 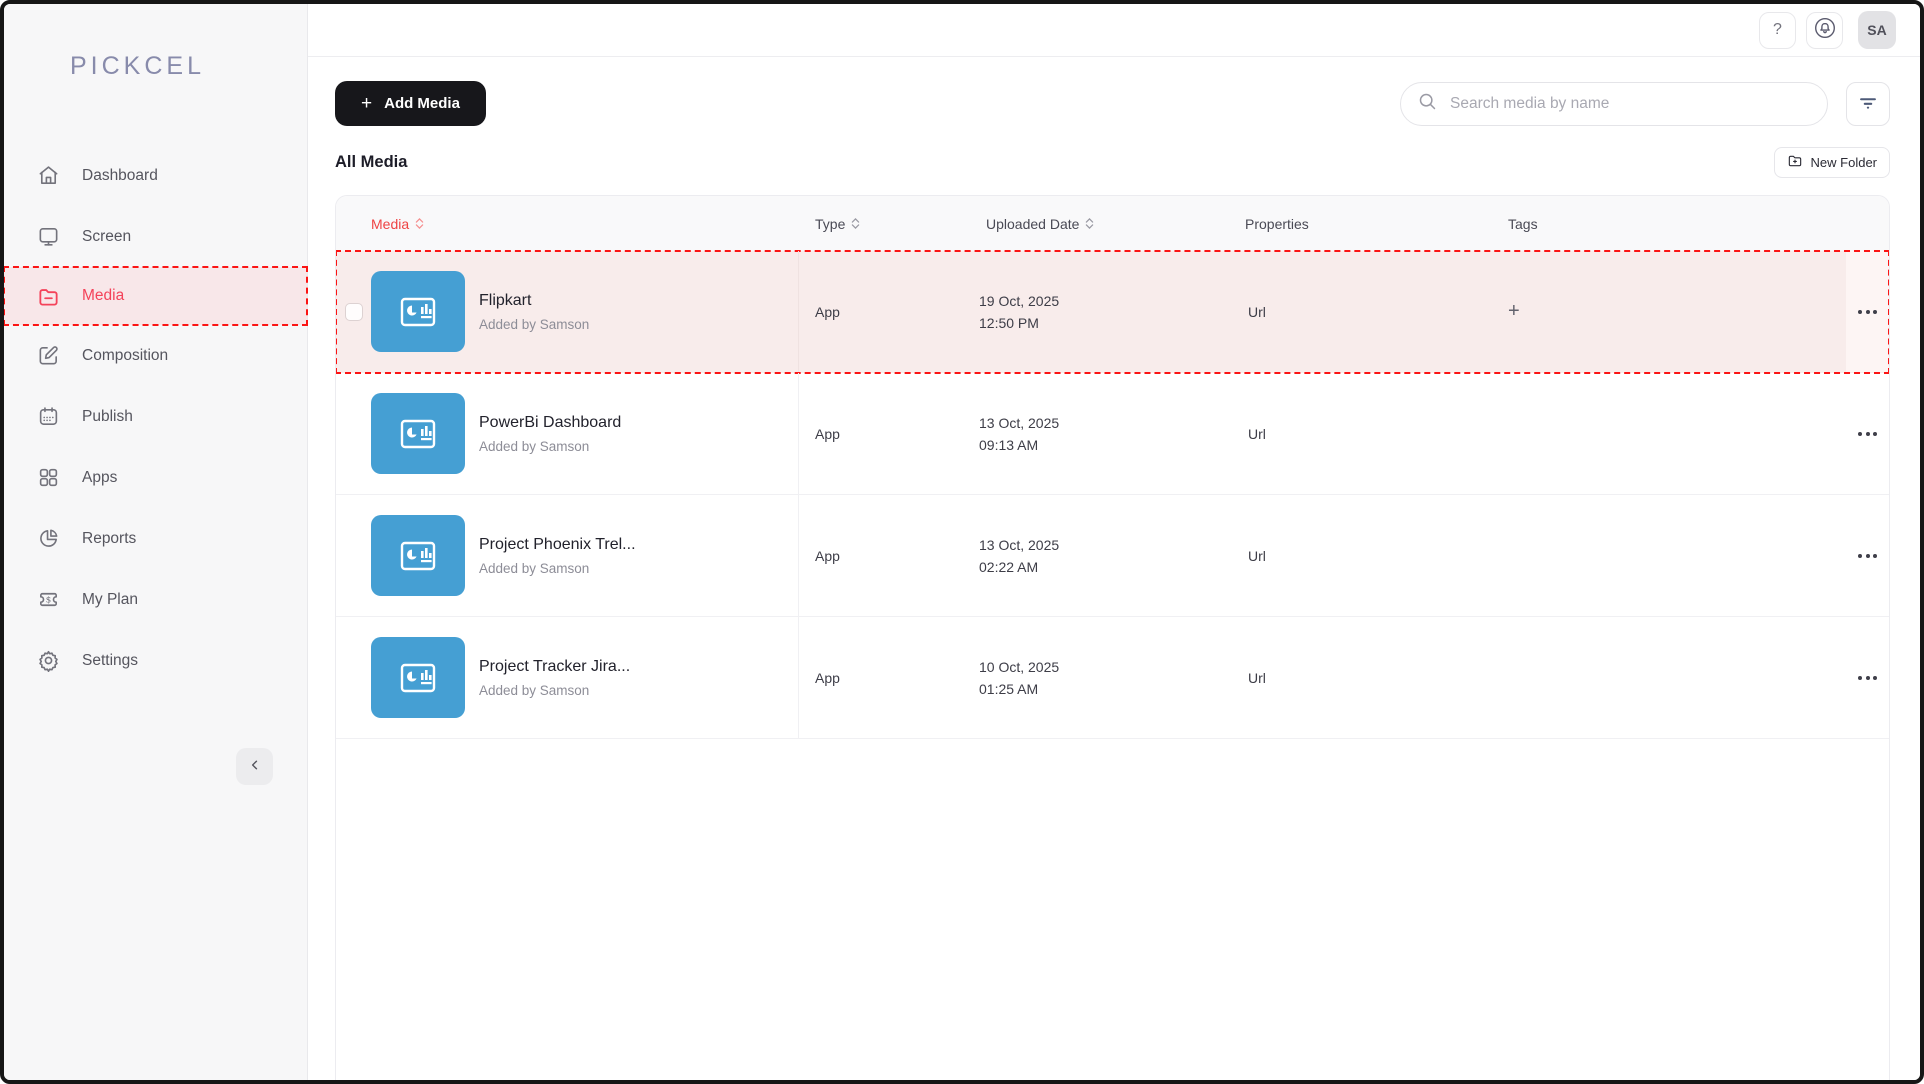 I want to click on calendar-icon, so click(x=48, y=416).